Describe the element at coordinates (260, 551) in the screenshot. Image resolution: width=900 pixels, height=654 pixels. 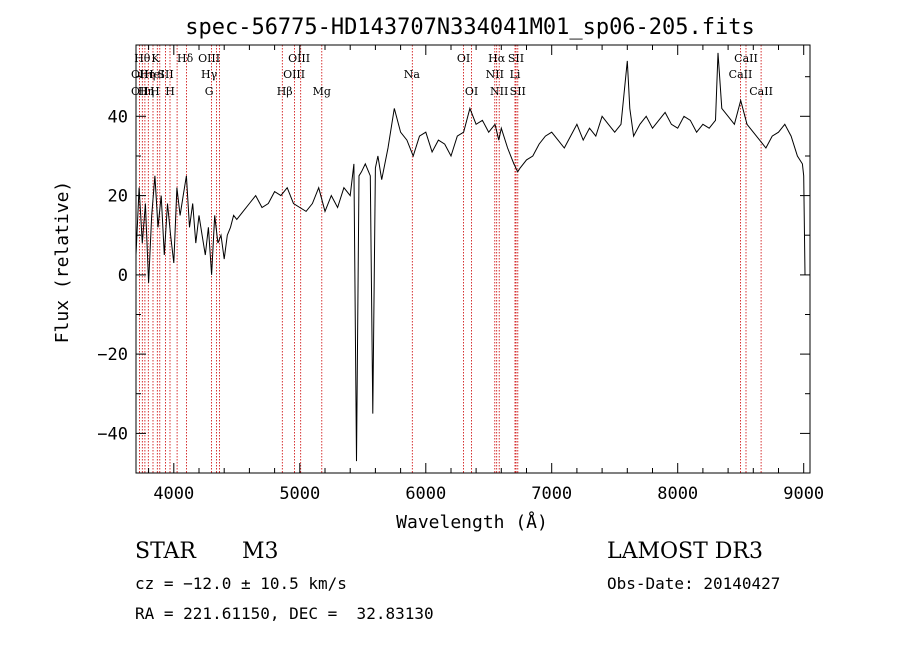
I see `object-subclass: M3` at that location.